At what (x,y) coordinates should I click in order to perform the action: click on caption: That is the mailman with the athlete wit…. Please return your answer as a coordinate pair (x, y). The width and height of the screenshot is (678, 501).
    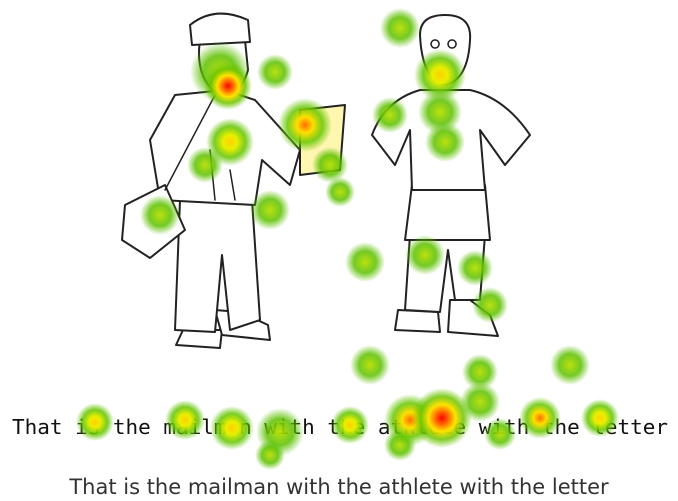
    Looking at the image, I should click on (338, 487).